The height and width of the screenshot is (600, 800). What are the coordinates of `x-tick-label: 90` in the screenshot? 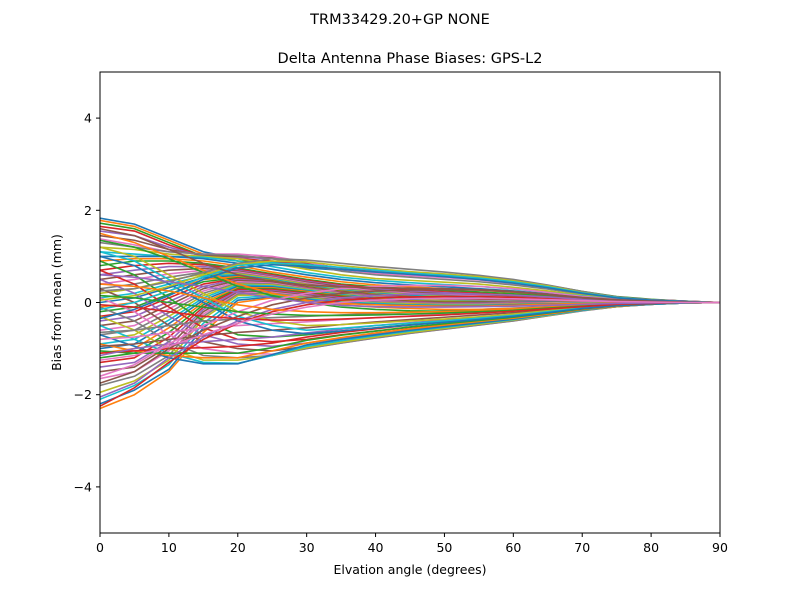 It's located at (720, 547).